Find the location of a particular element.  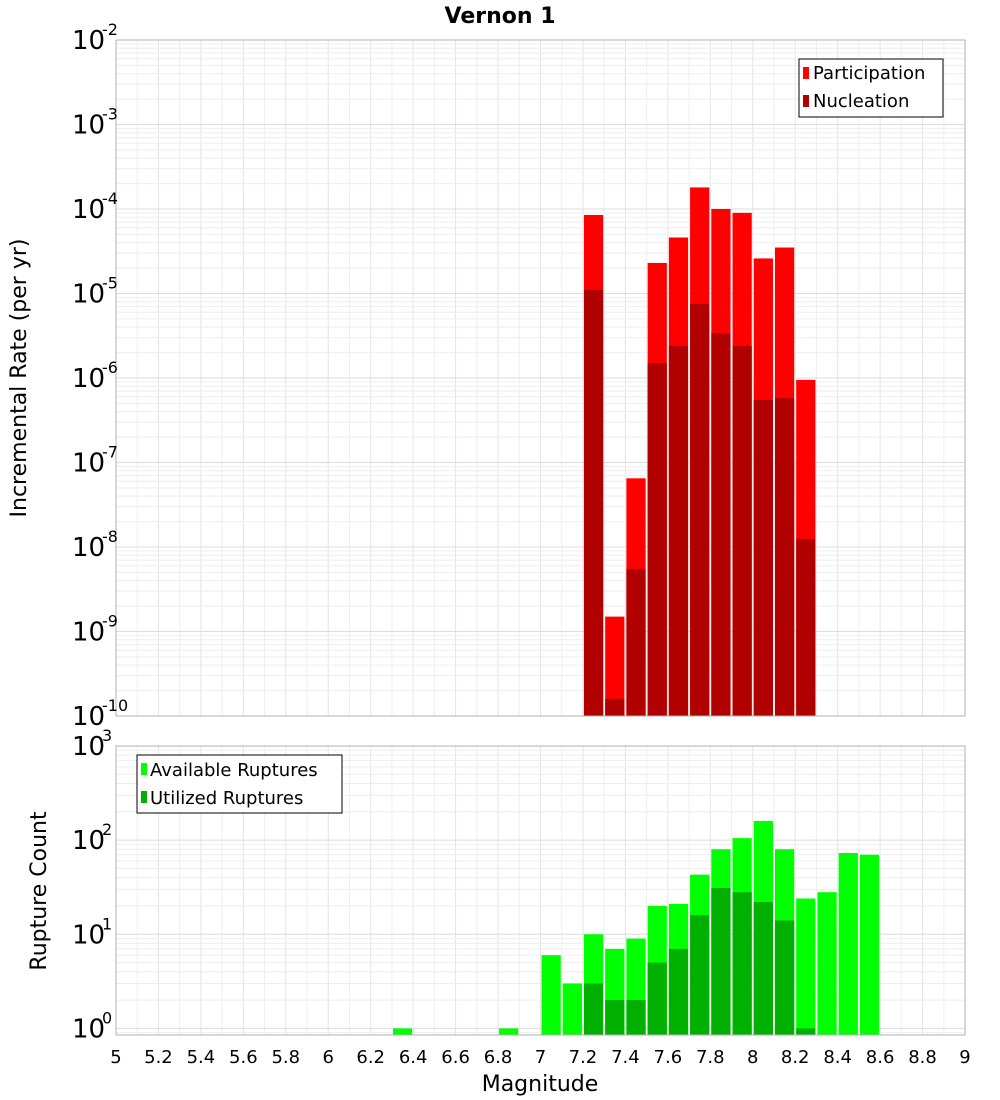

count-legend-box is located at coordinates (239, 784).